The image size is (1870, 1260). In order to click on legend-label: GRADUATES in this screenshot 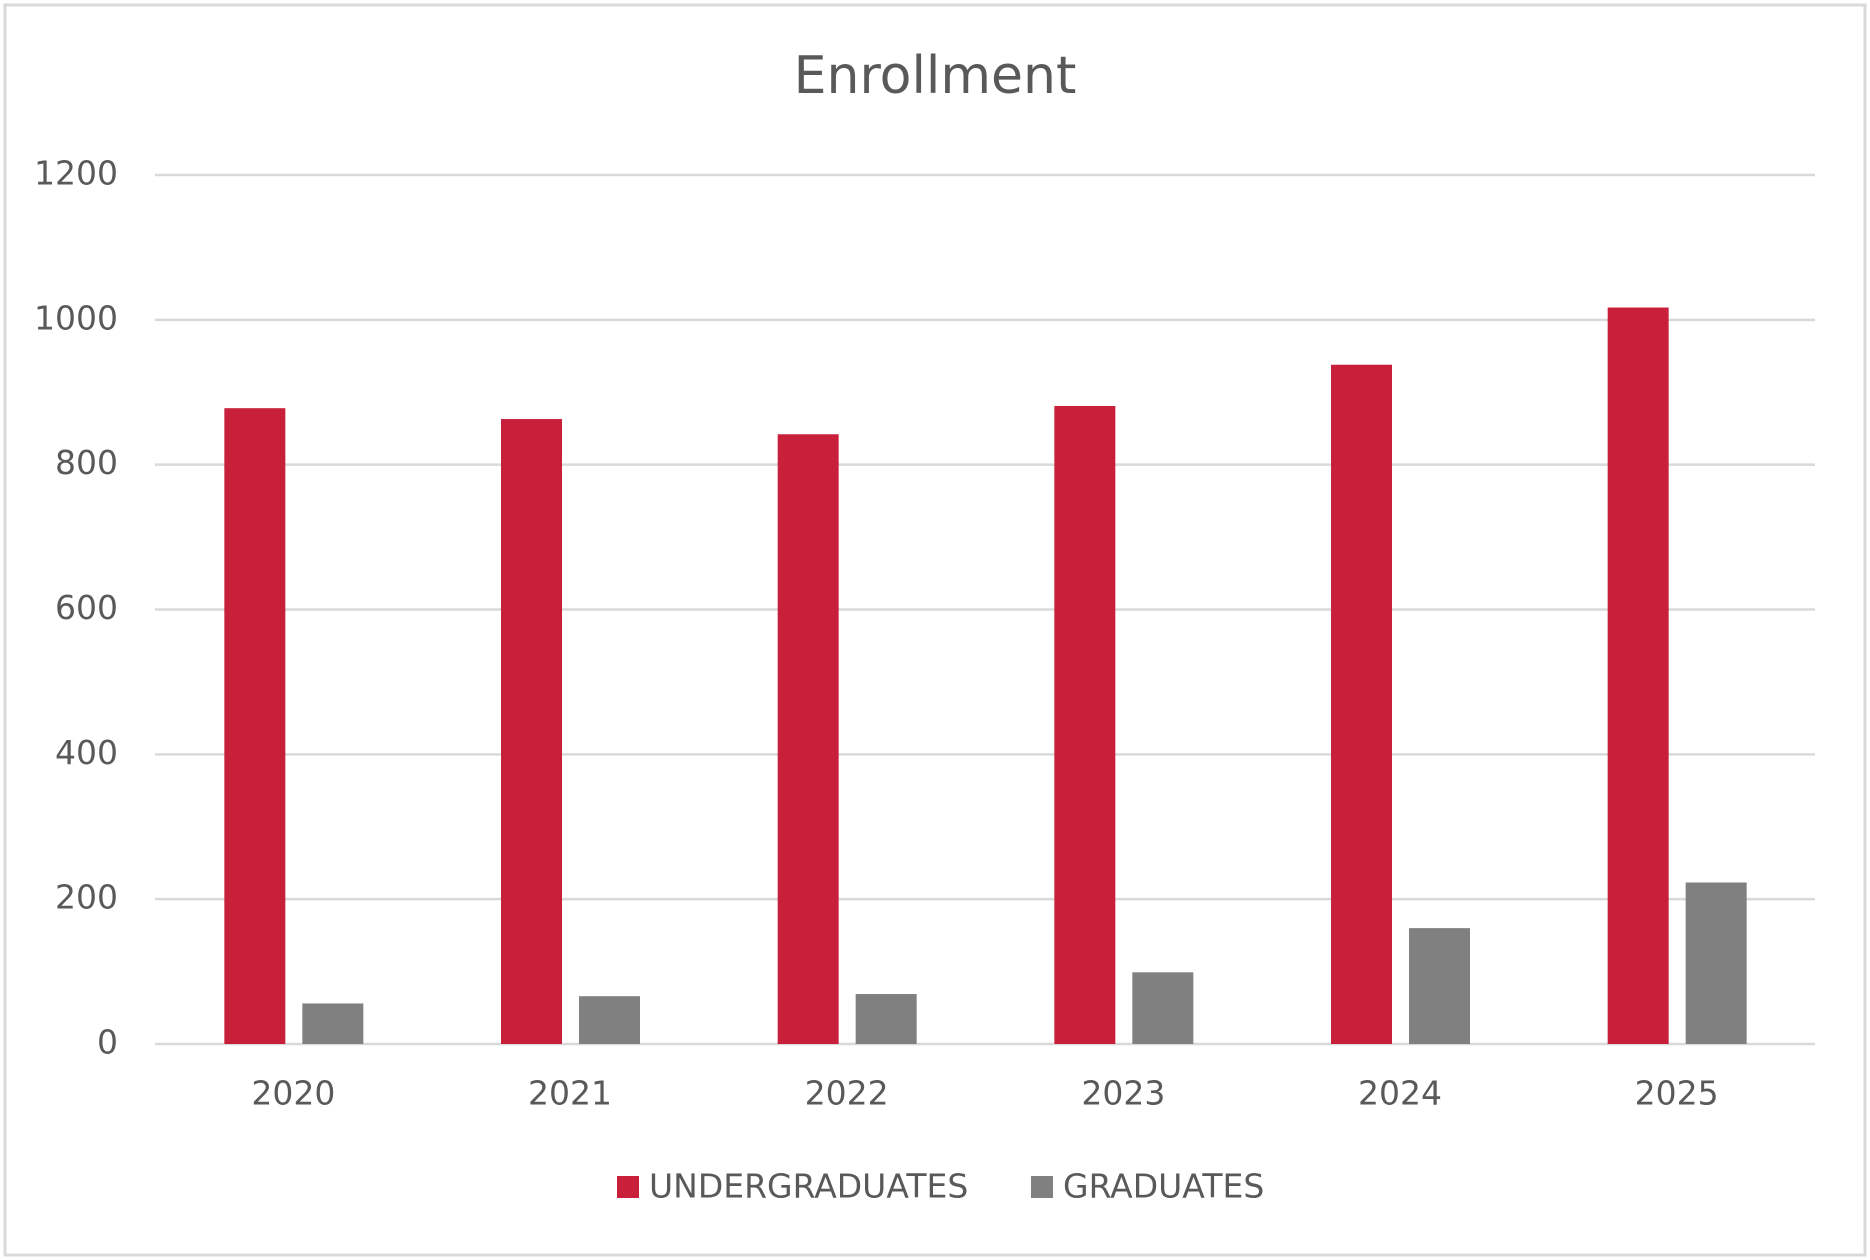, I will do `click(1163, 1186)`.